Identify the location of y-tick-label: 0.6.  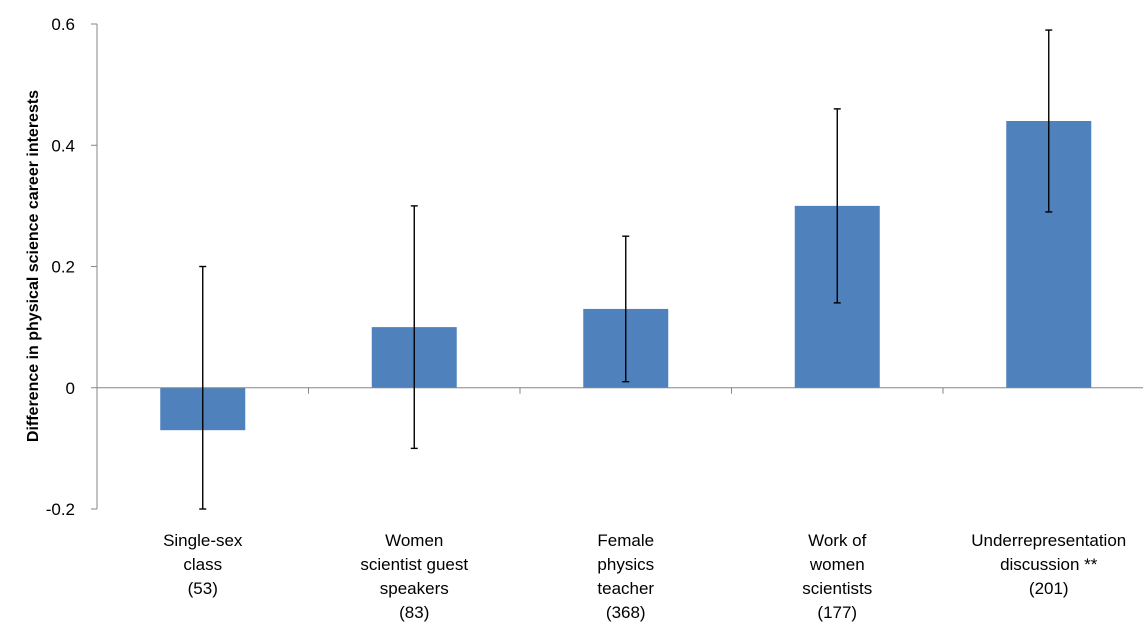
(63, 24).